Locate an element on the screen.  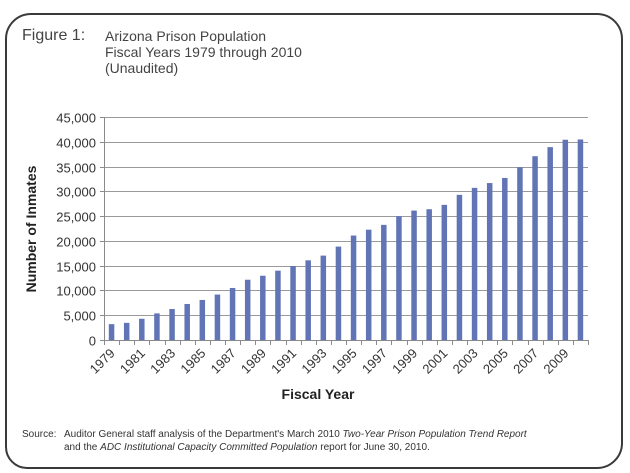
x-tick-label: 2007 is located at coordinates (525, 361).